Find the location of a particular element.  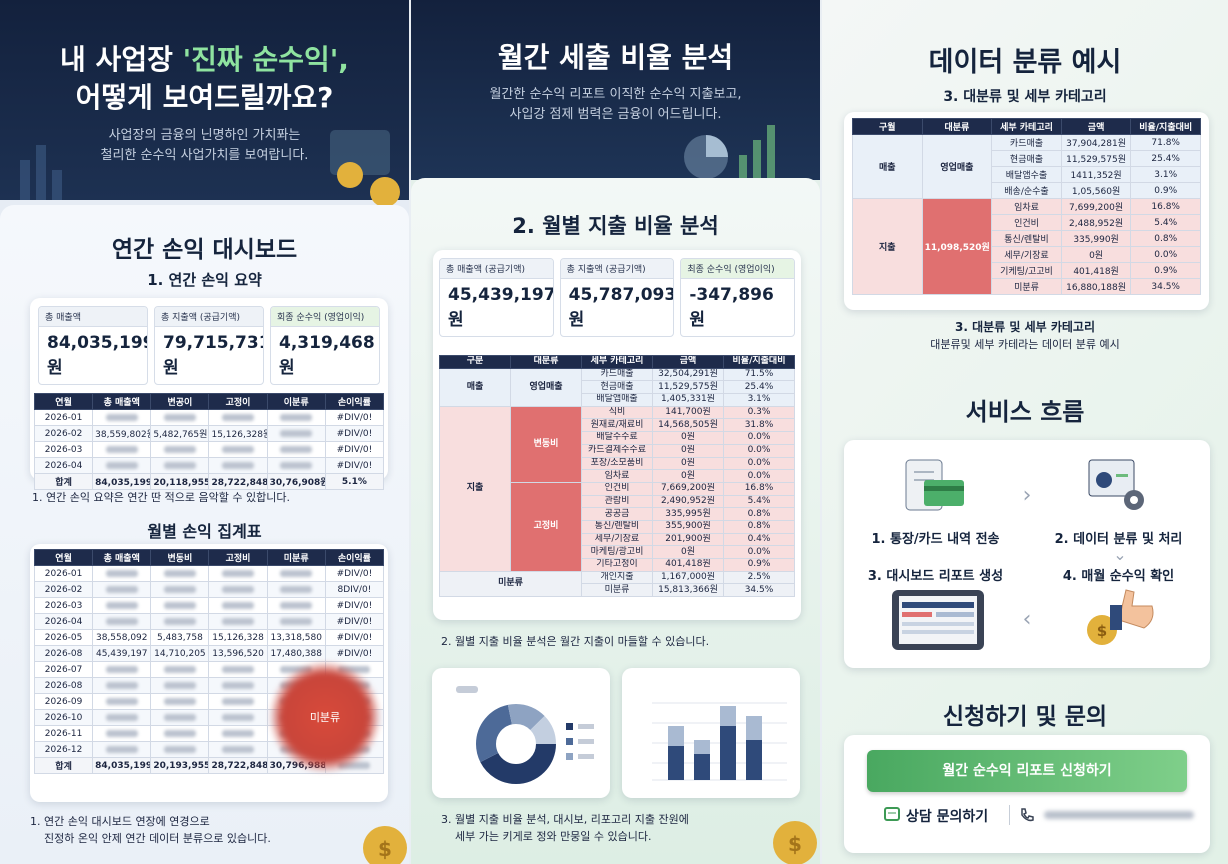

table-cell: 0.0% is located at coordinates (1165, 254).